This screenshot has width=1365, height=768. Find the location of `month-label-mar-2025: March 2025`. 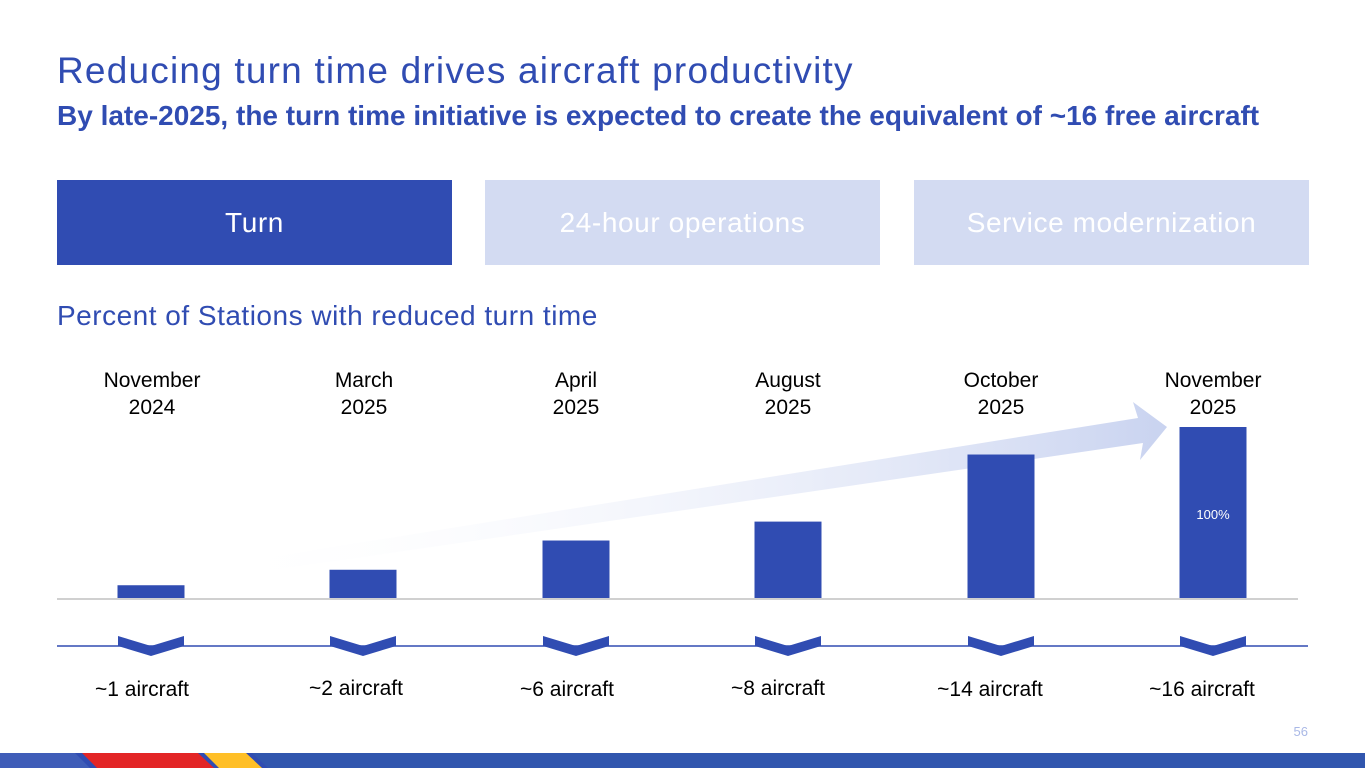

month-label-mar-2025: March 2025 is located at coordinates (364, 394).